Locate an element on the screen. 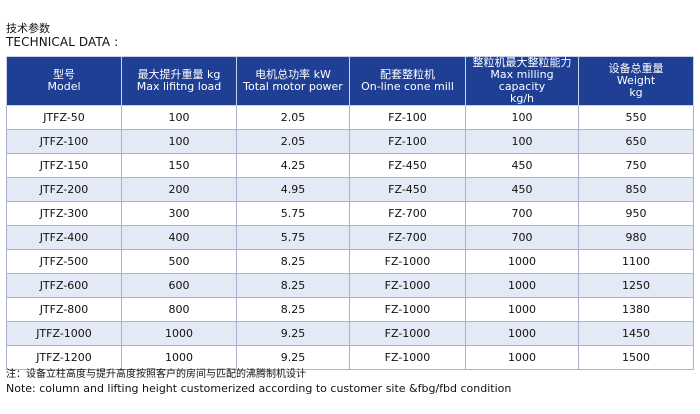  column-header-max-load: 最大提升重量 kg Max lifitng load is located at coordinates (179, 81).